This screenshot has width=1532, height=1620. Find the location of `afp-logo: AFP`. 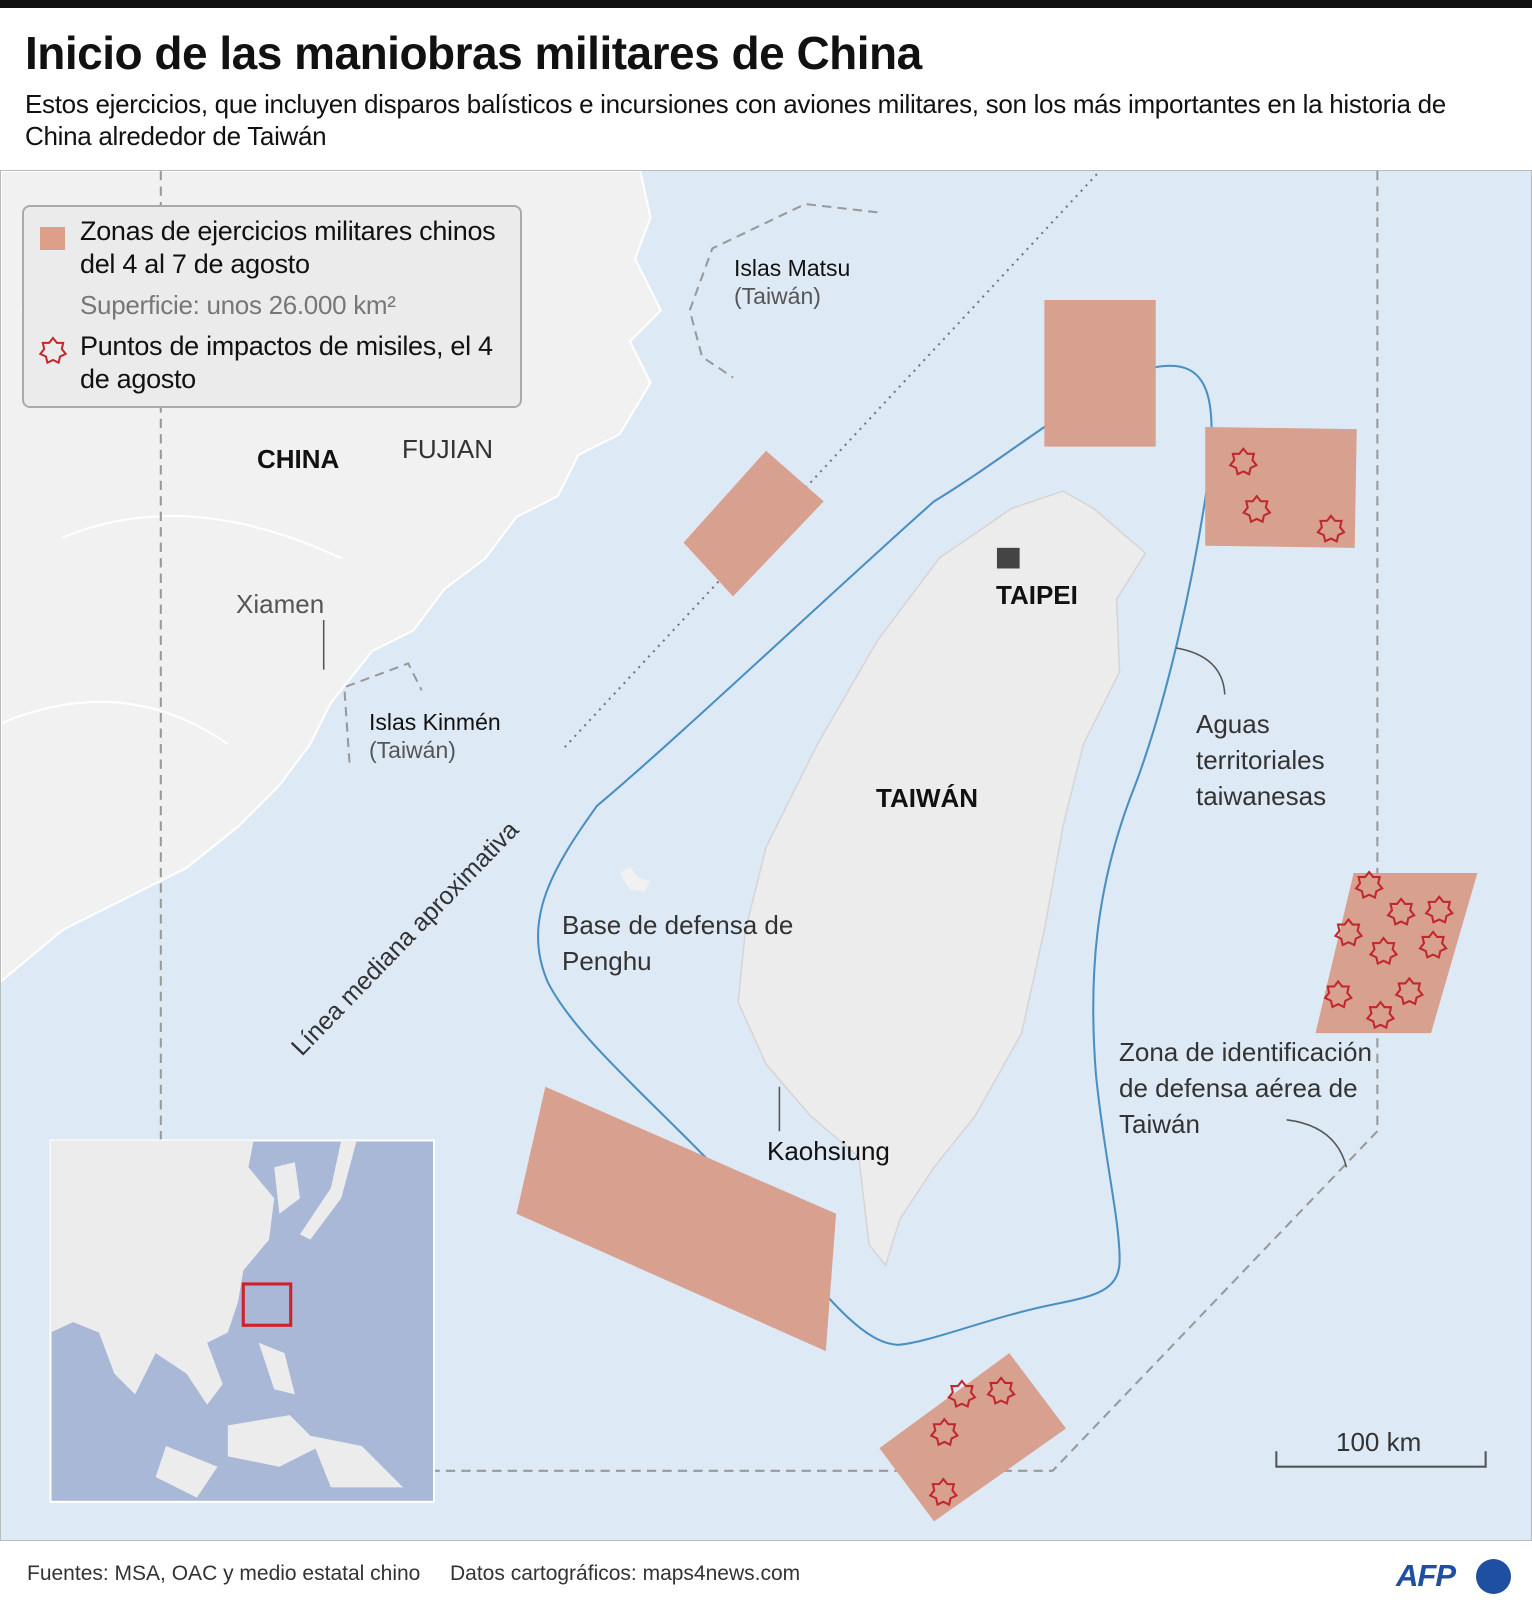

afp-logo: AFP is located at coordinates (1426, 1575).